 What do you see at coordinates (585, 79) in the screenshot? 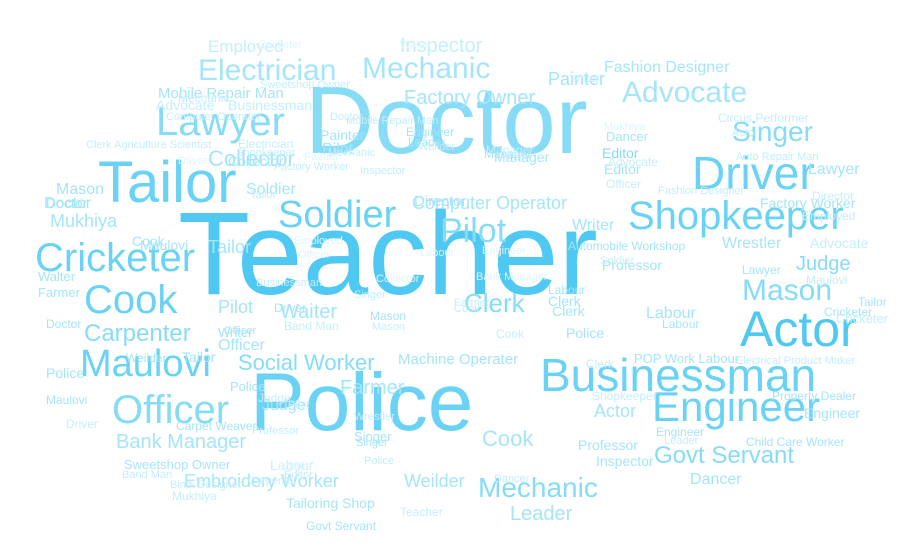
I see `word-writer: Writer` at bounding box center [585, 79].